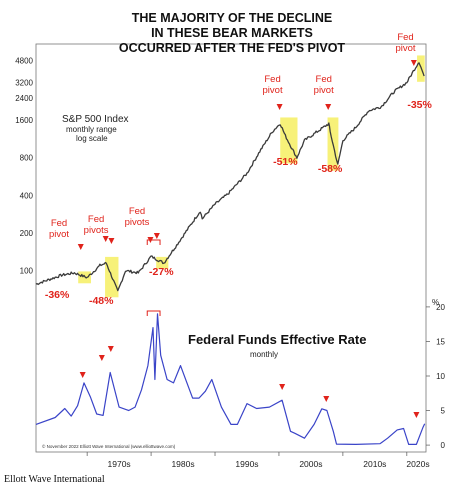 The height and width of the screenshot is (488, 452). I want to click on x-tick-label: 1980s, so click(182, 464).